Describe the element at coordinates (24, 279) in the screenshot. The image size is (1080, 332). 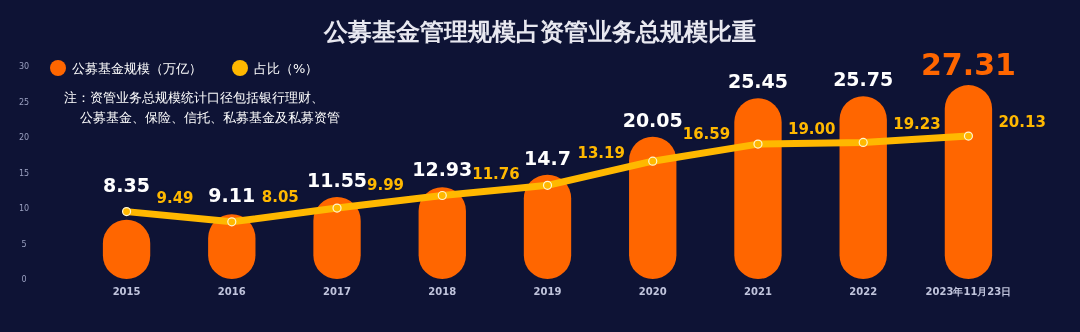
I see `y-tick-label: 0` at that location.